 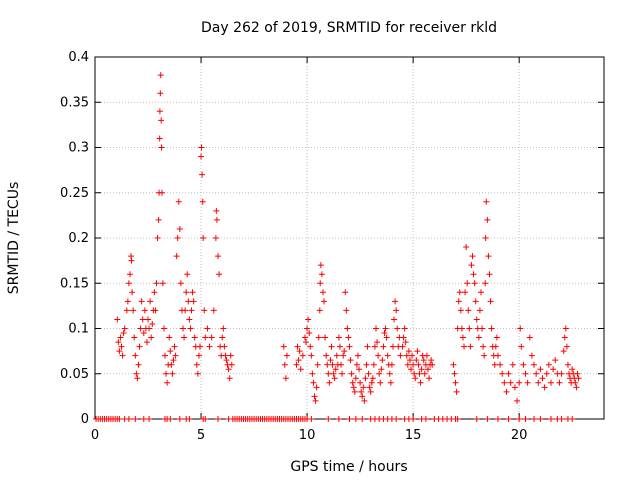 What do you see at coordinates (78, 57) in the screenshot?
I see `y-tick-label: 0.4` at bounding box center [78, 57].